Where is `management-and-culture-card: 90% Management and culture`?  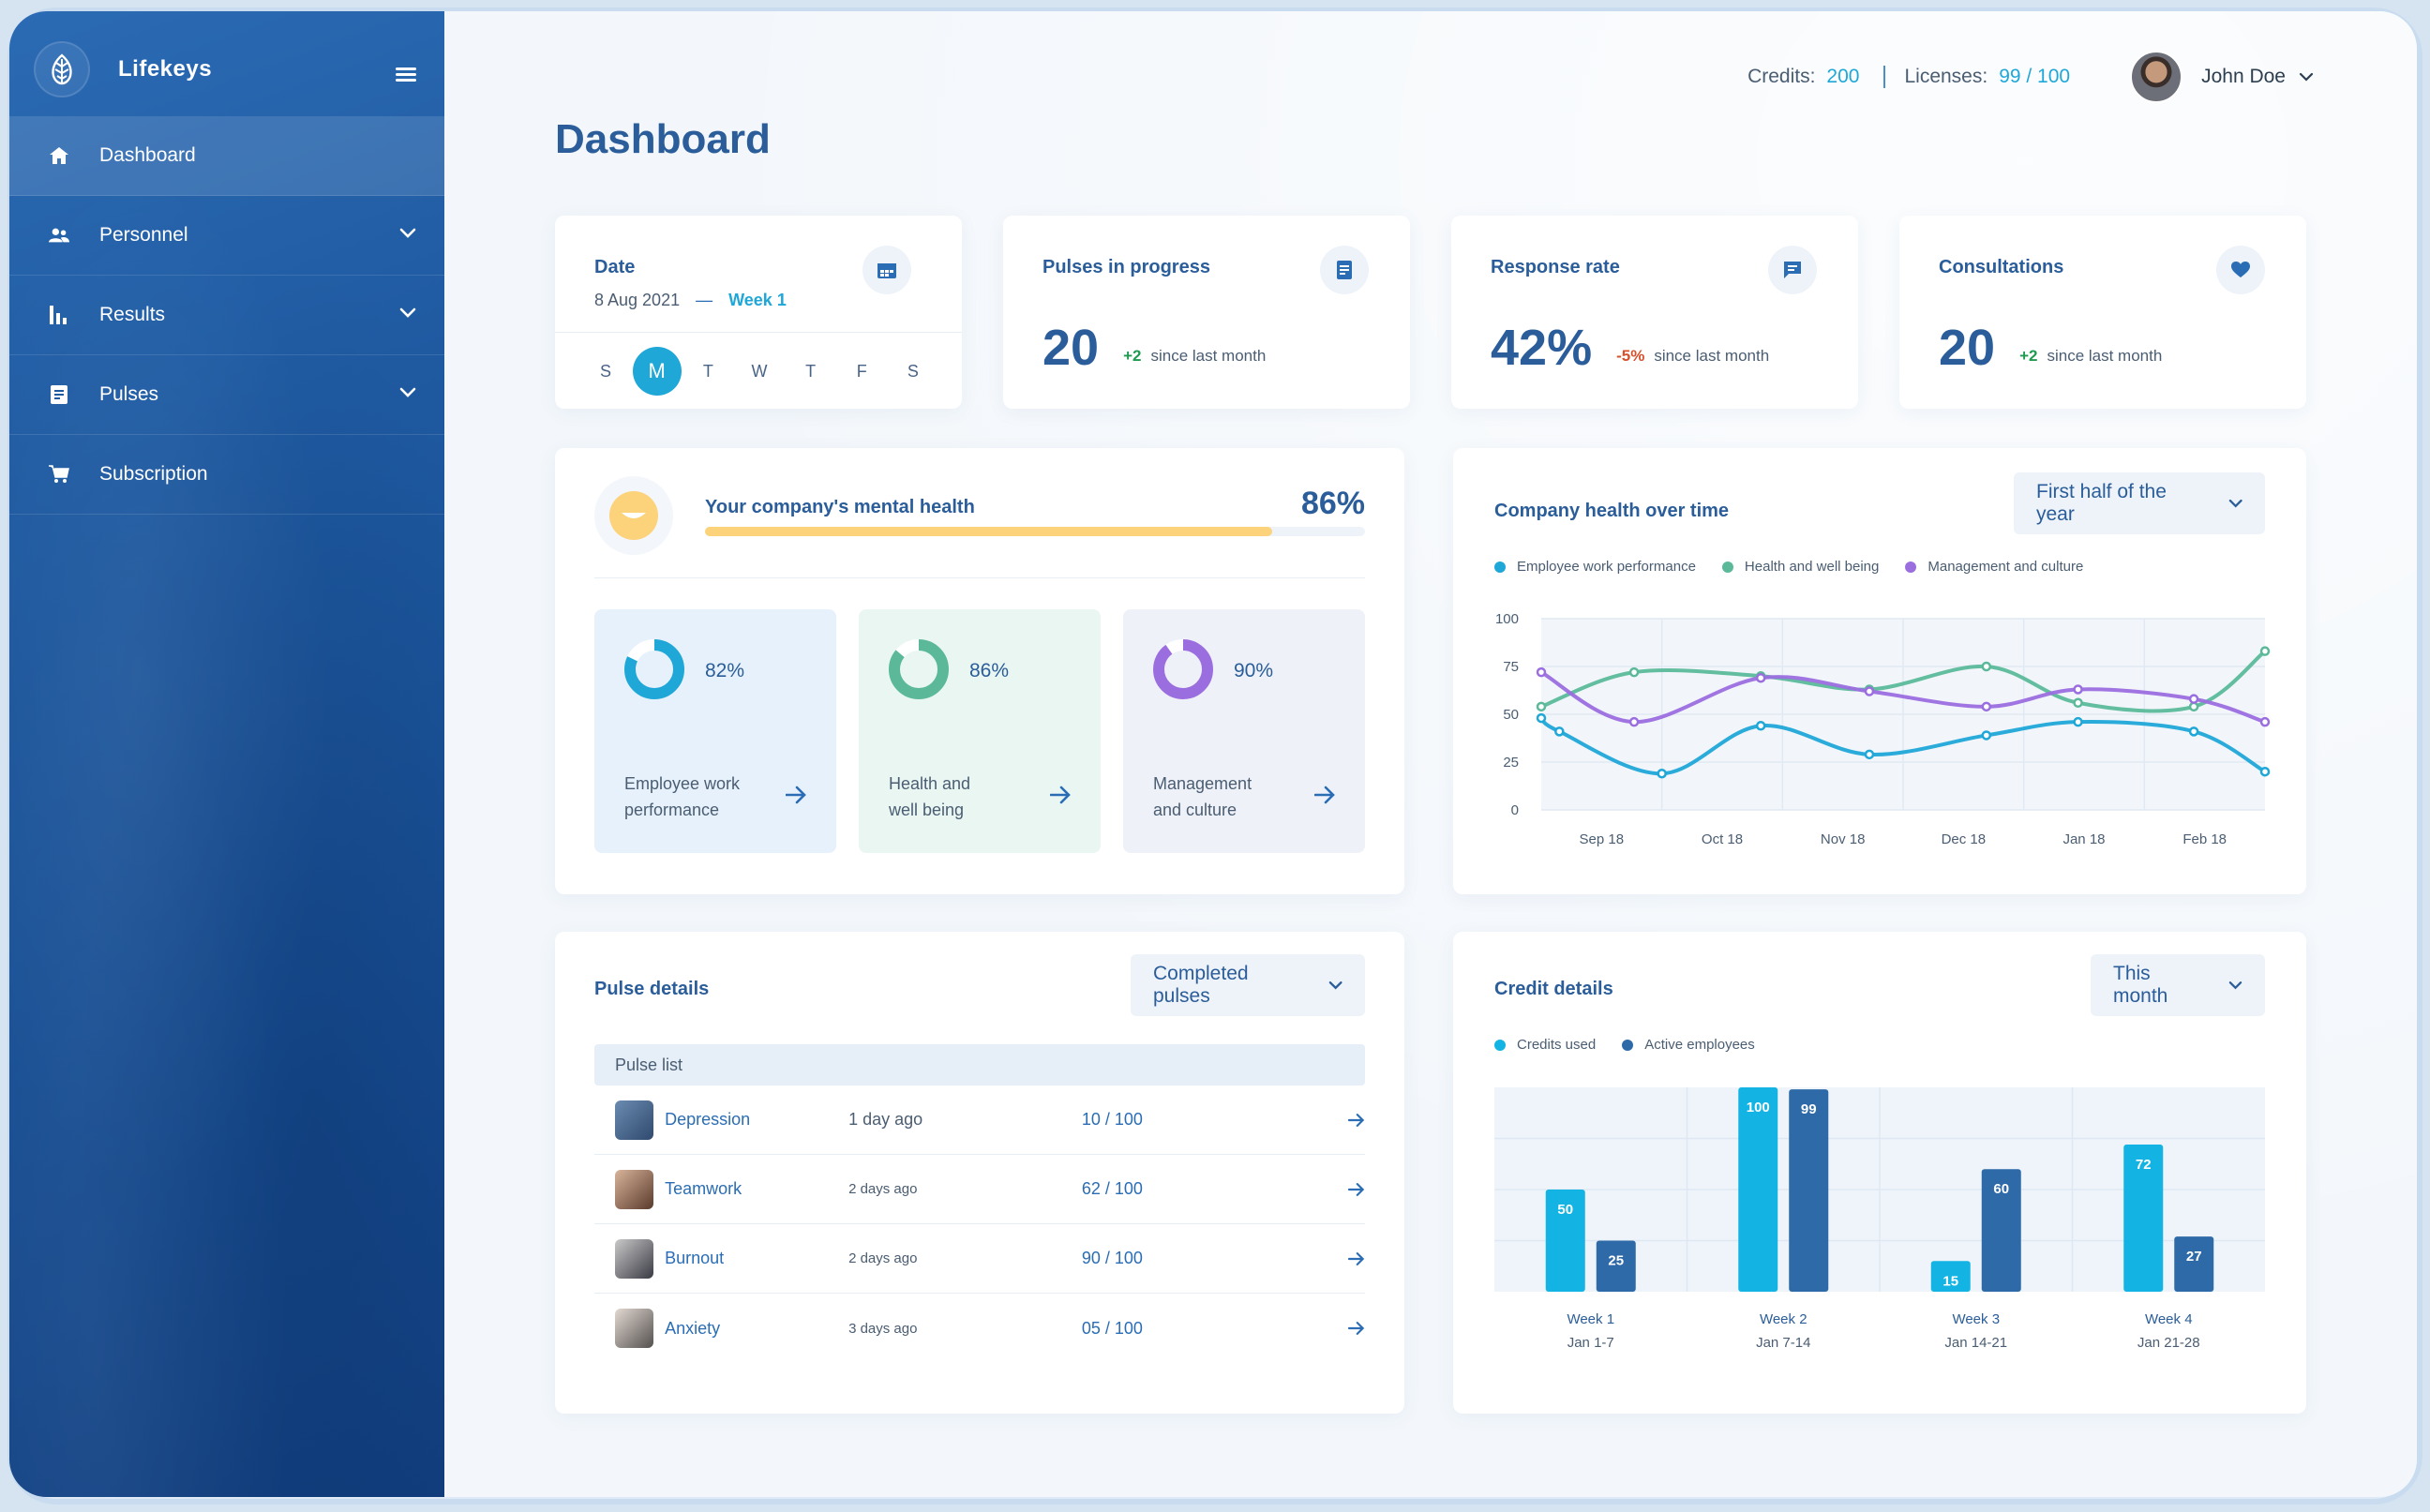 management-and-culture-card: 90% Management and culture is located at coordinates (1244, 731).